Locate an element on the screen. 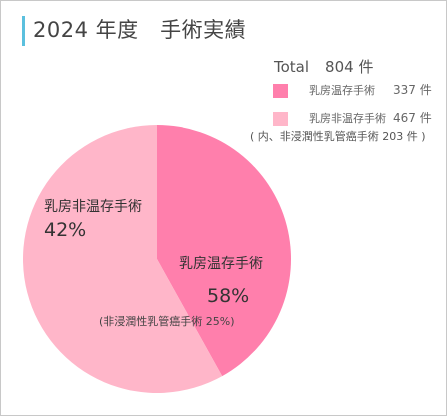 The width and height of the screenshot is (447, 416). total-summary: Total 804 件 is located at coordinates (323, 67).